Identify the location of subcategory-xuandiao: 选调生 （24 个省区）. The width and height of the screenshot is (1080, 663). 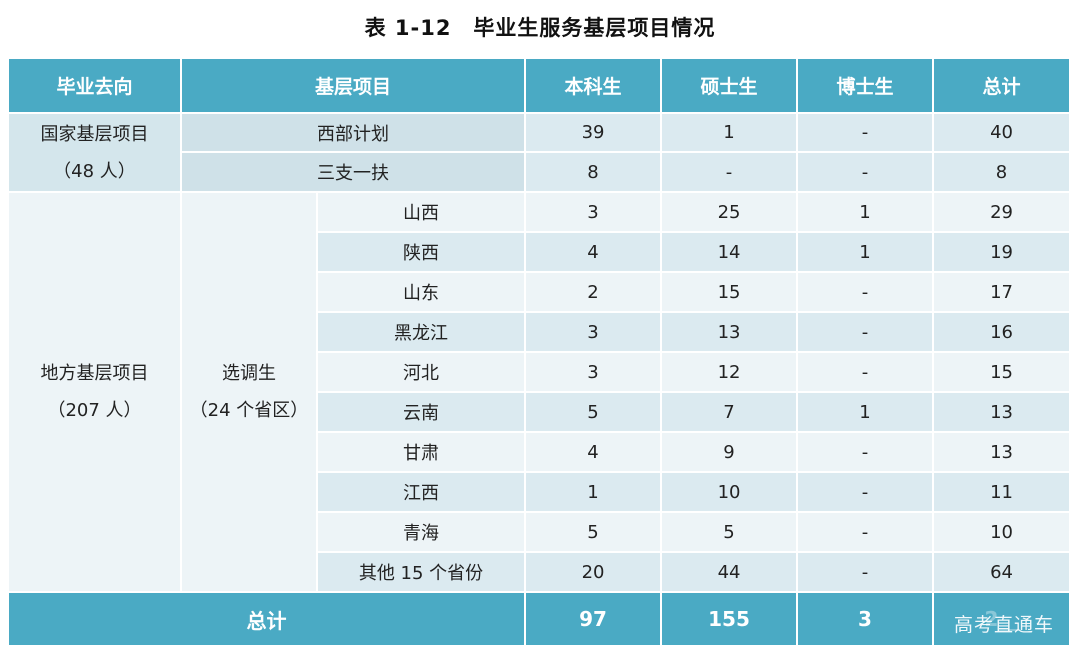
(250, 393).